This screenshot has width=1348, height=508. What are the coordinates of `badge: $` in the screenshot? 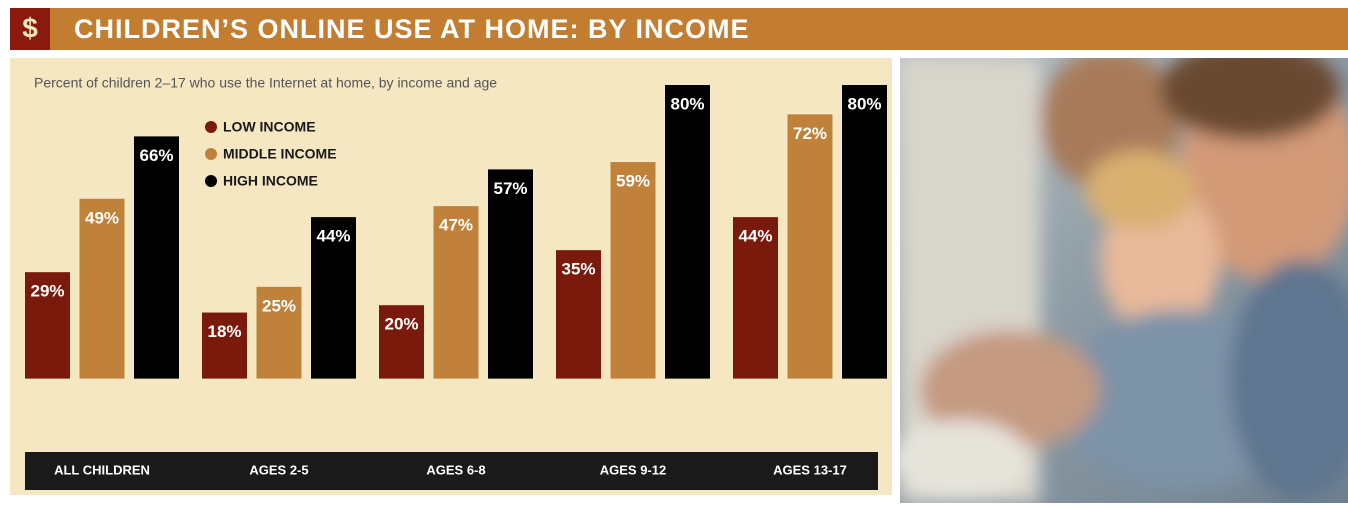 It's located at (30, 27).